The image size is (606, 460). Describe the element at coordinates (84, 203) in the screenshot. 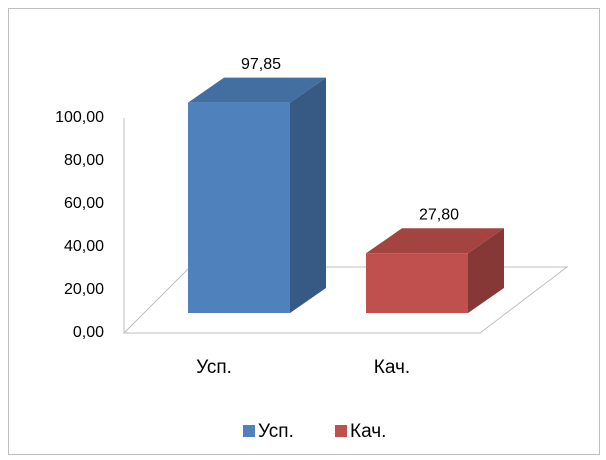

I see `y-tick-label: 60,00` at that location.